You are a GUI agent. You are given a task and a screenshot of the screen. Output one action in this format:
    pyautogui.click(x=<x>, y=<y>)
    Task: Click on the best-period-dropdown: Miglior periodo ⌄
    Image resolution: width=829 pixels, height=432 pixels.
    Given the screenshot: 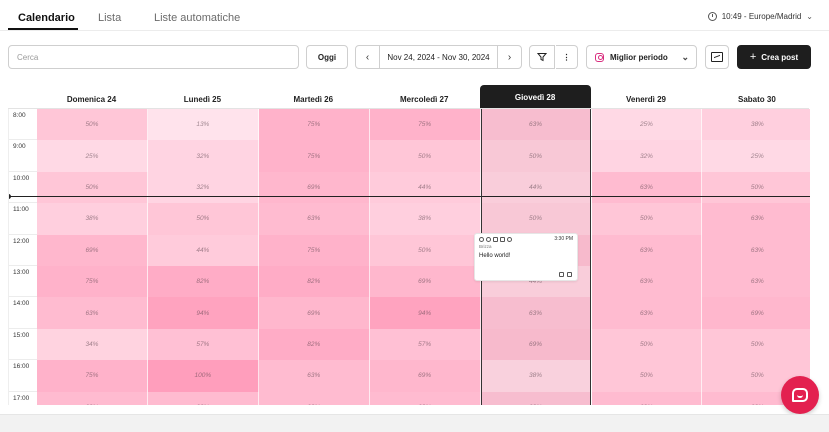 What is the action you would take?
    pyautogui.click(x=641, y=57)
    